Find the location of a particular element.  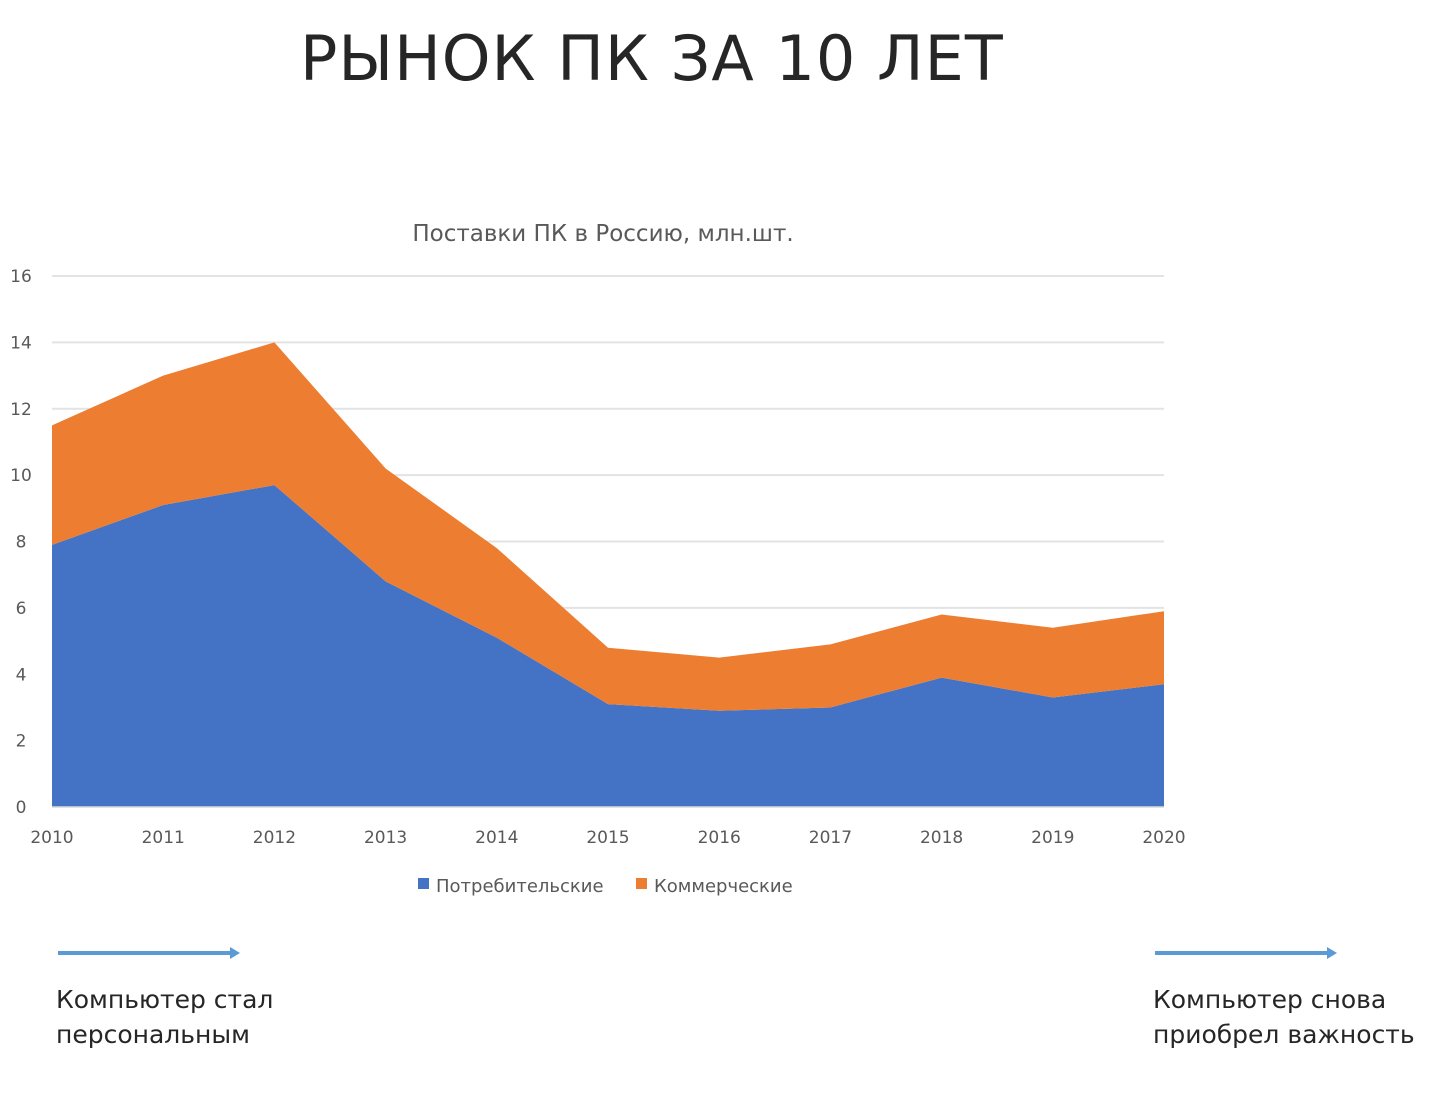

note-computer-became-personal: Компьютер стал персональным is located at coordinates (164, 1017).